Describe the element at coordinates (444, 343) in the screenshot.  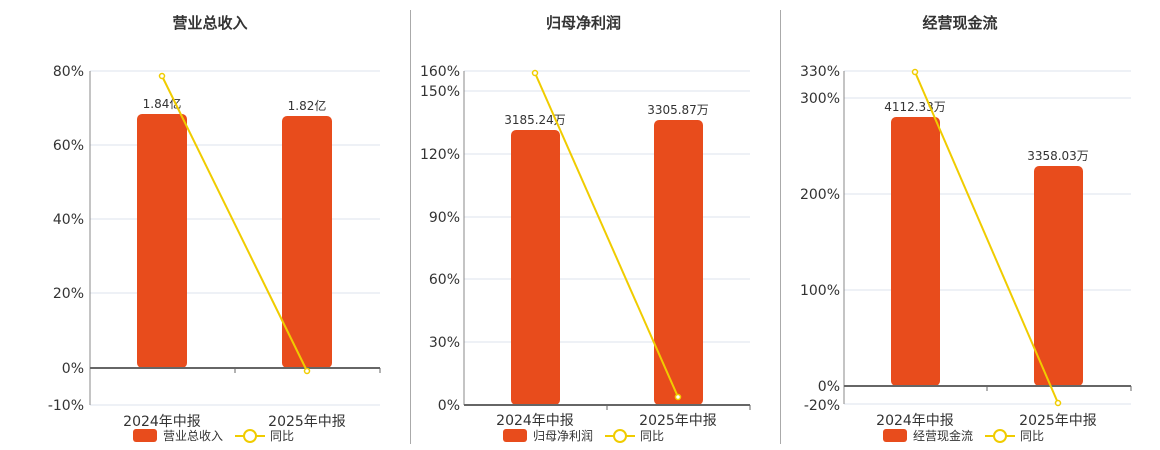
I see `svg-text: 30%` at that location.